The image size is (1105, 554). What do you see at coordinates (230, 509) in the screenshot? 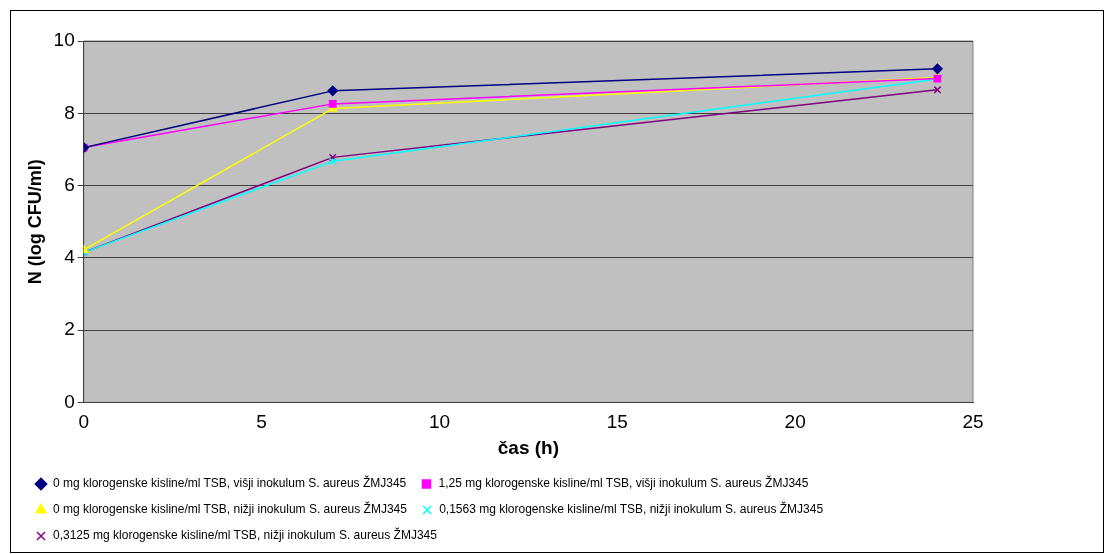
I see `legend-label: 0 mg klorogenske kisline/ml TSB, nižji inokulum S. aureus ŽMJ345` at bounding box center [230, 509].